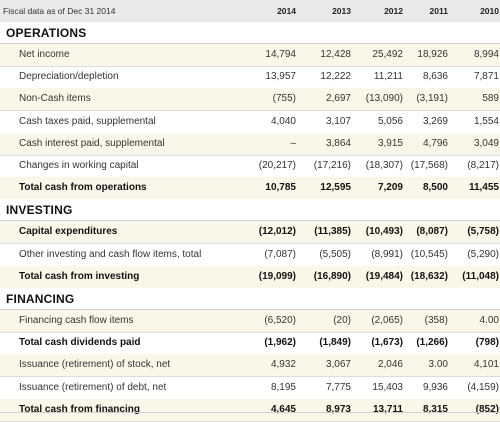 The image size is (500, 422). Describe the element at coordinates (390, 365) in the screenshot. I see `row-value: 2,046` at that location.